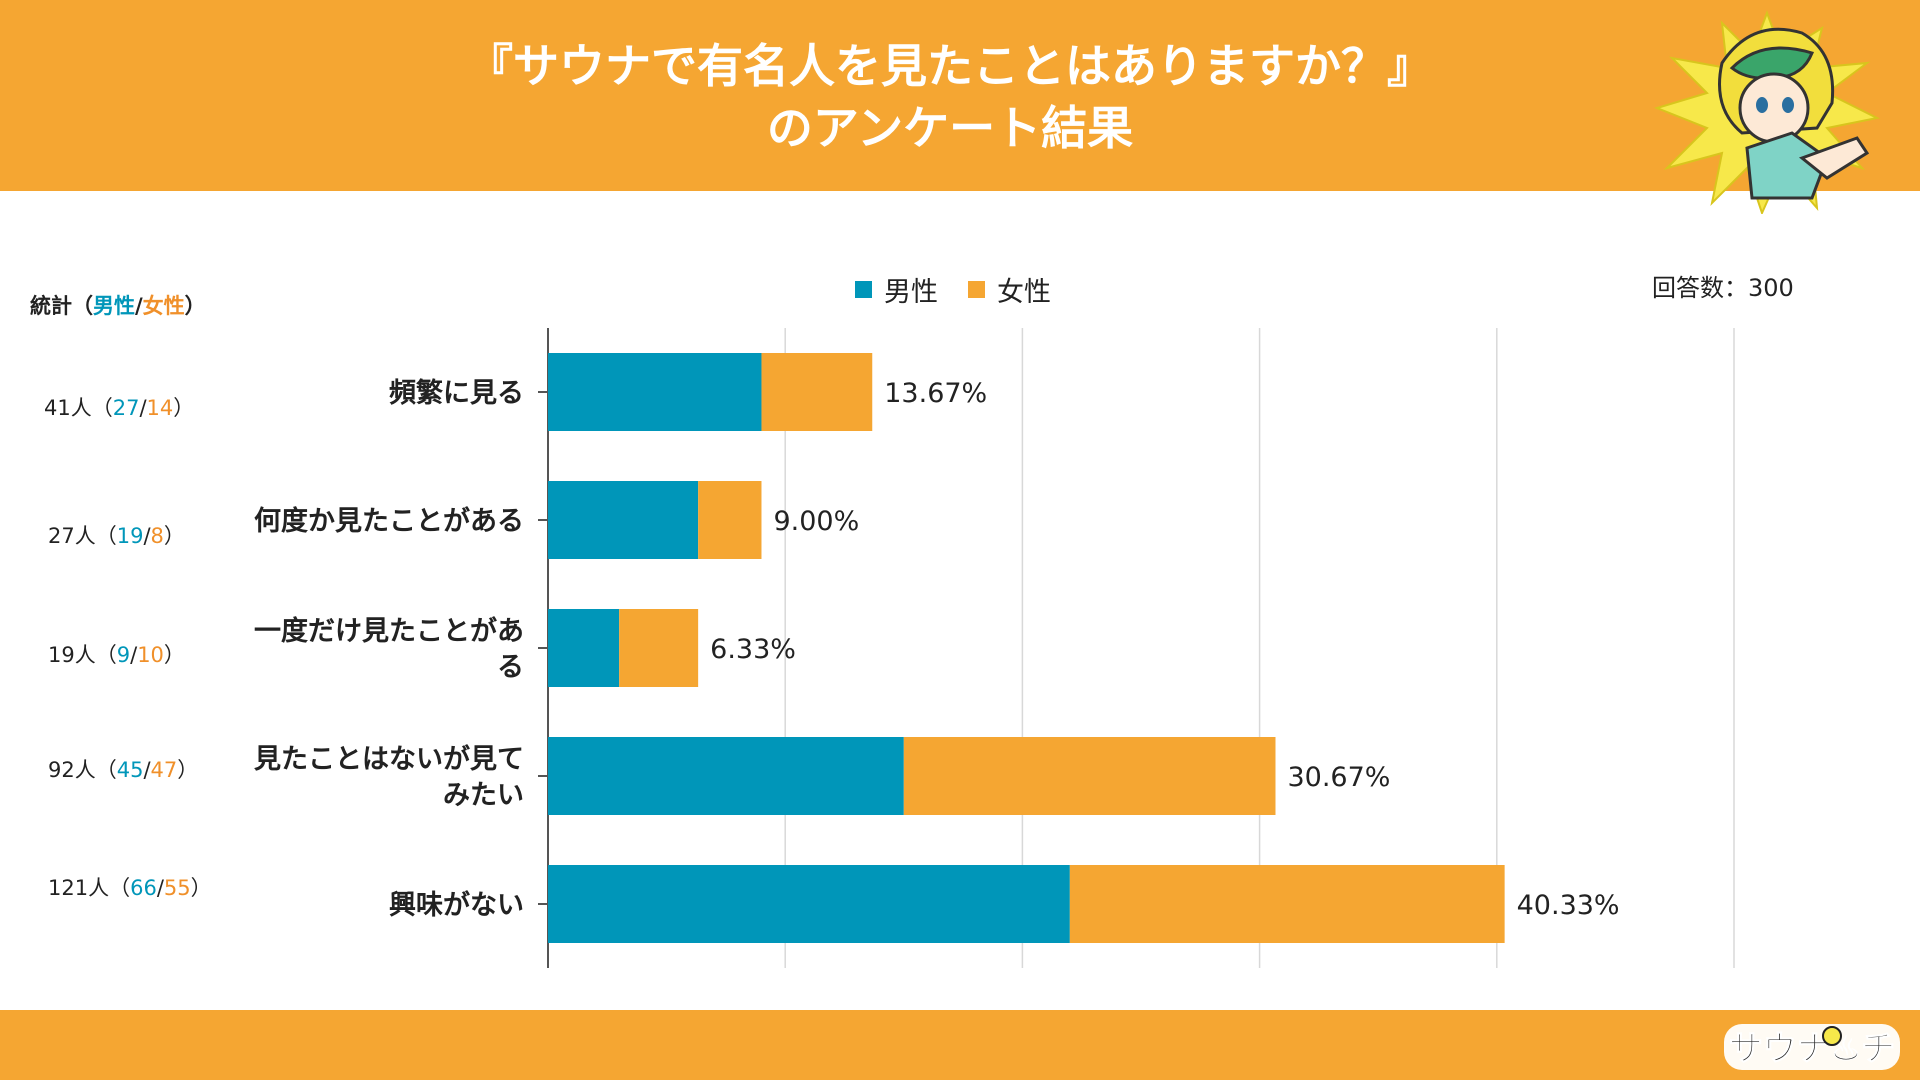 This screenshot has height=1080, width=1920. I want to click on stats-male-count: 9, so click(123, 655).